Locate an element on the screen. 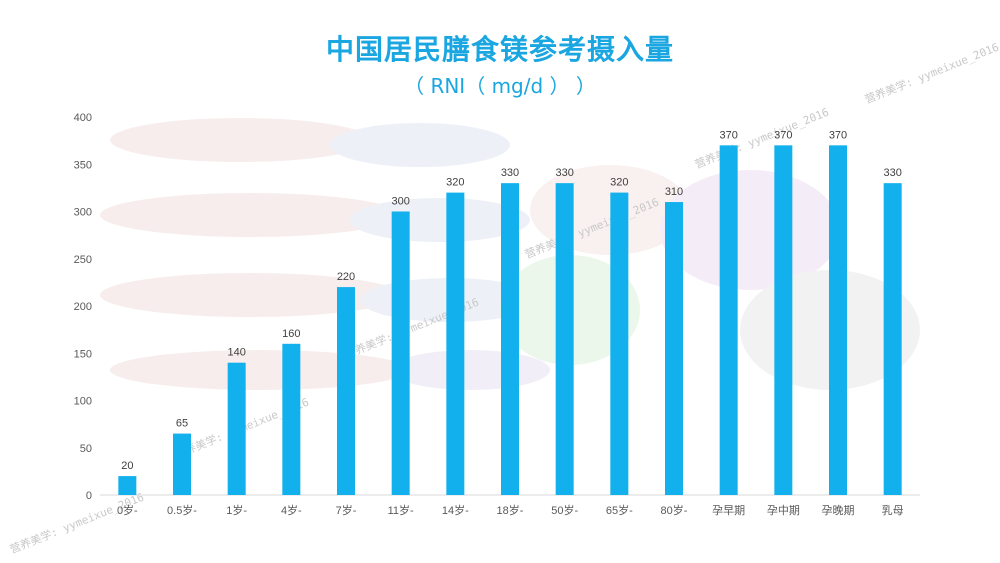 Image resolution: width=1000 pixels, height=563 pixels. data-label: 65 is located at coordinates (182, 424).